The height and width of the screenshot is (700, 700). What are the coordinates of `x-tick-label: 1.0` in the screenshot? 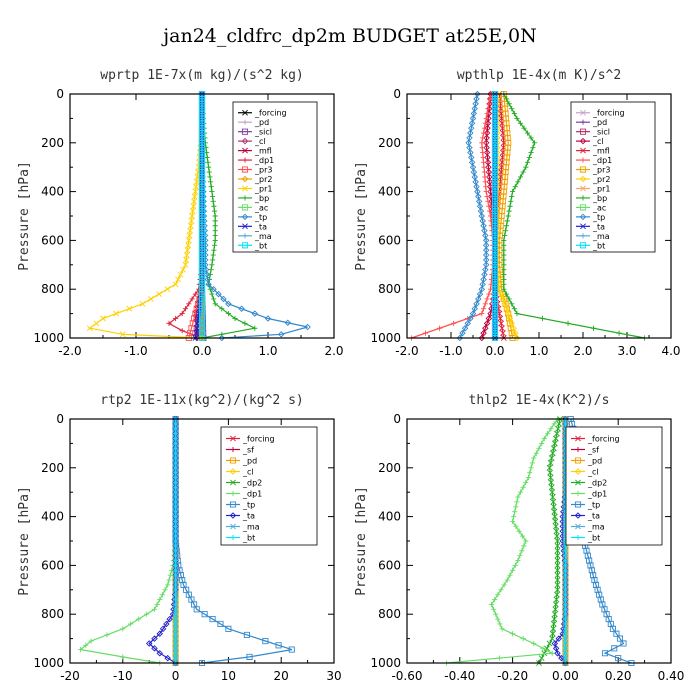 It's located at (267, 351).